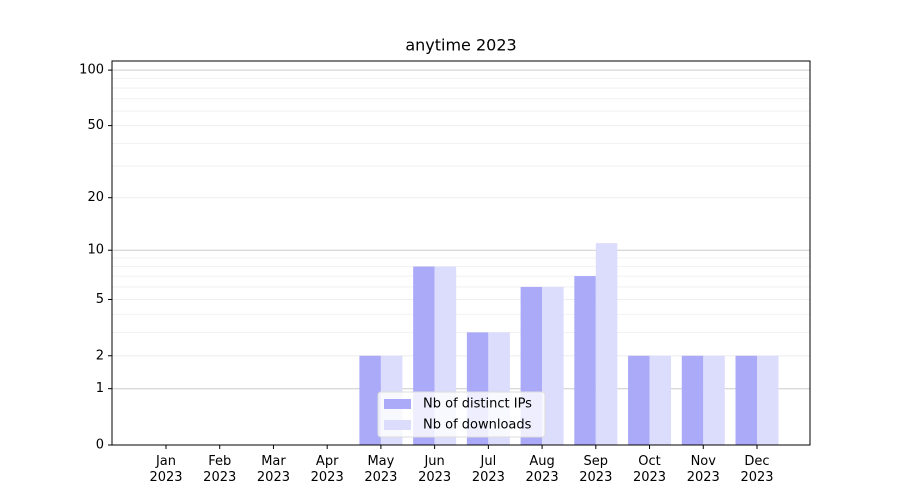 The image size is (900, 500). Describe the element at coordinates (100, 299) in the screenshot. I see `y-tick-label: 5` at that location.